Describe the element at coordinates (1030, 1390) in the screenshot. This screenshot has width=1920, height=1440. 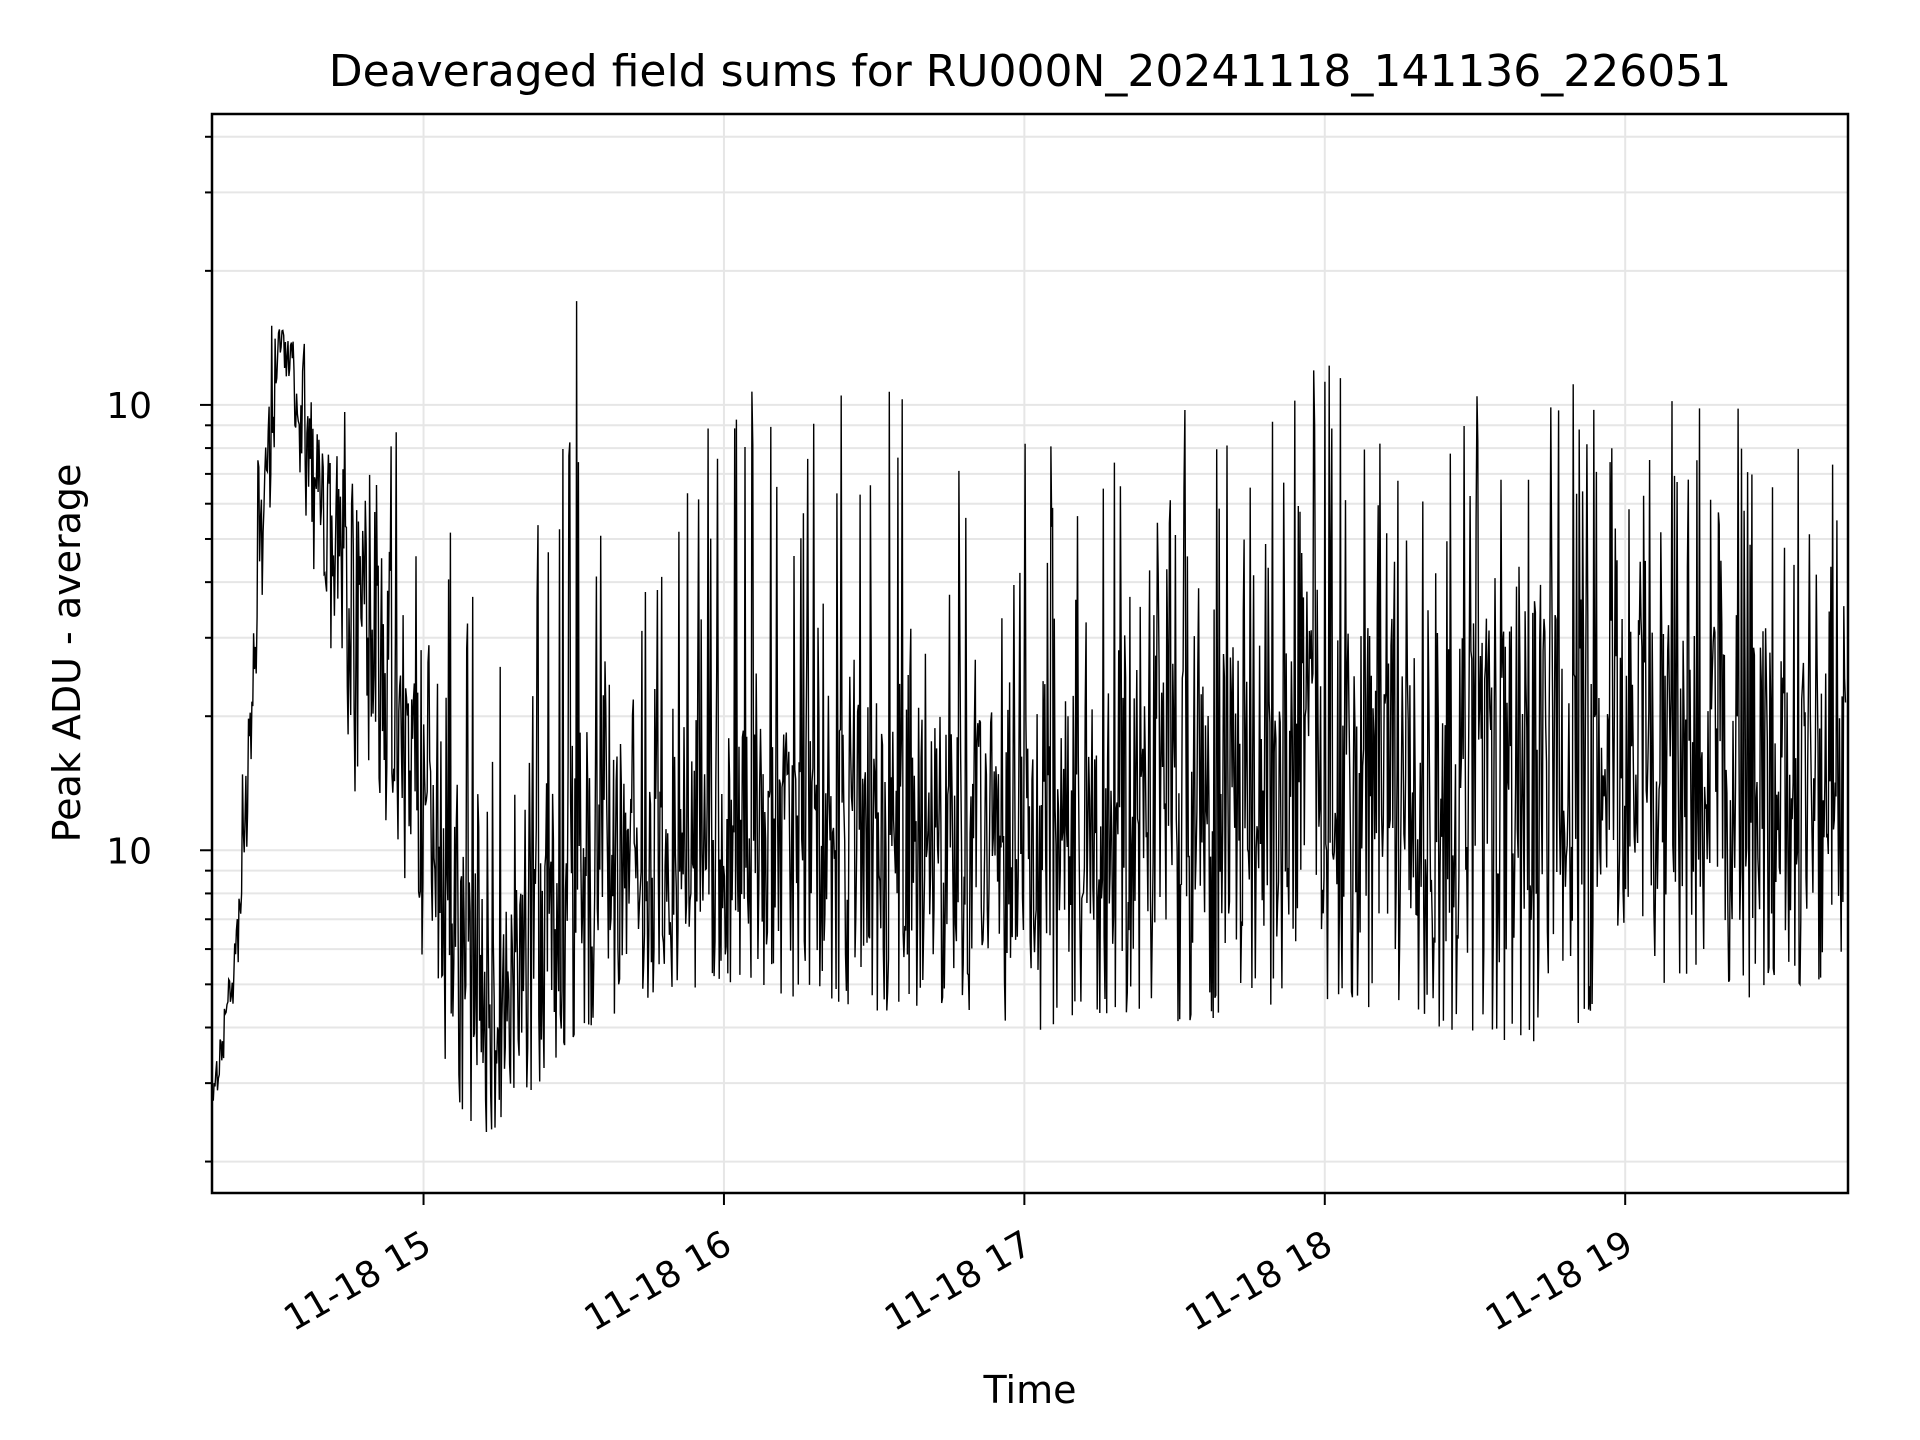
I see `x-axis-label: Time` at that location.